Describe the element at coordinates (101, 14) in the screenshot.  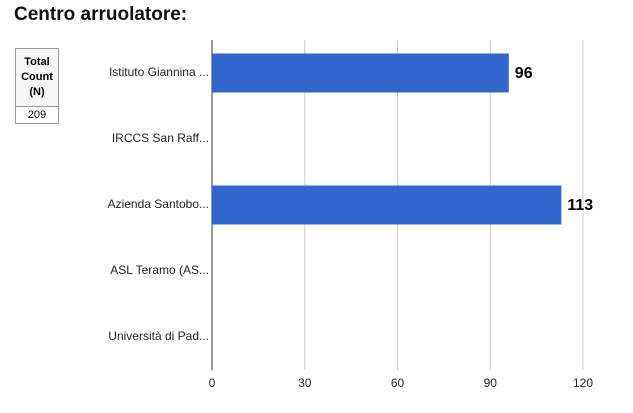
I see `chart-title: Centro arruolatore:` at that location.